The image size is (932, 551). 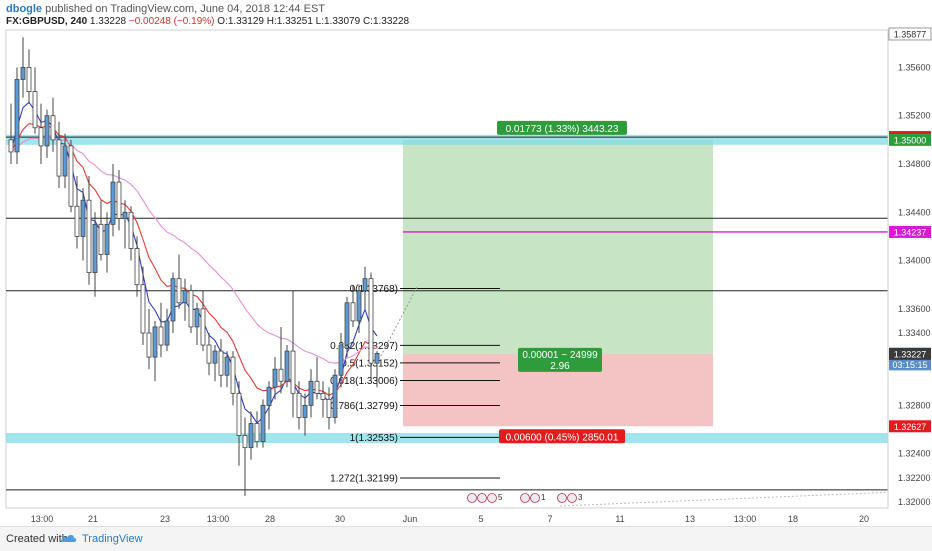 What do you see at coordinates (724, 499) in the screenshot?
I see `trend-projection-line` at bounding box center [724, 499].